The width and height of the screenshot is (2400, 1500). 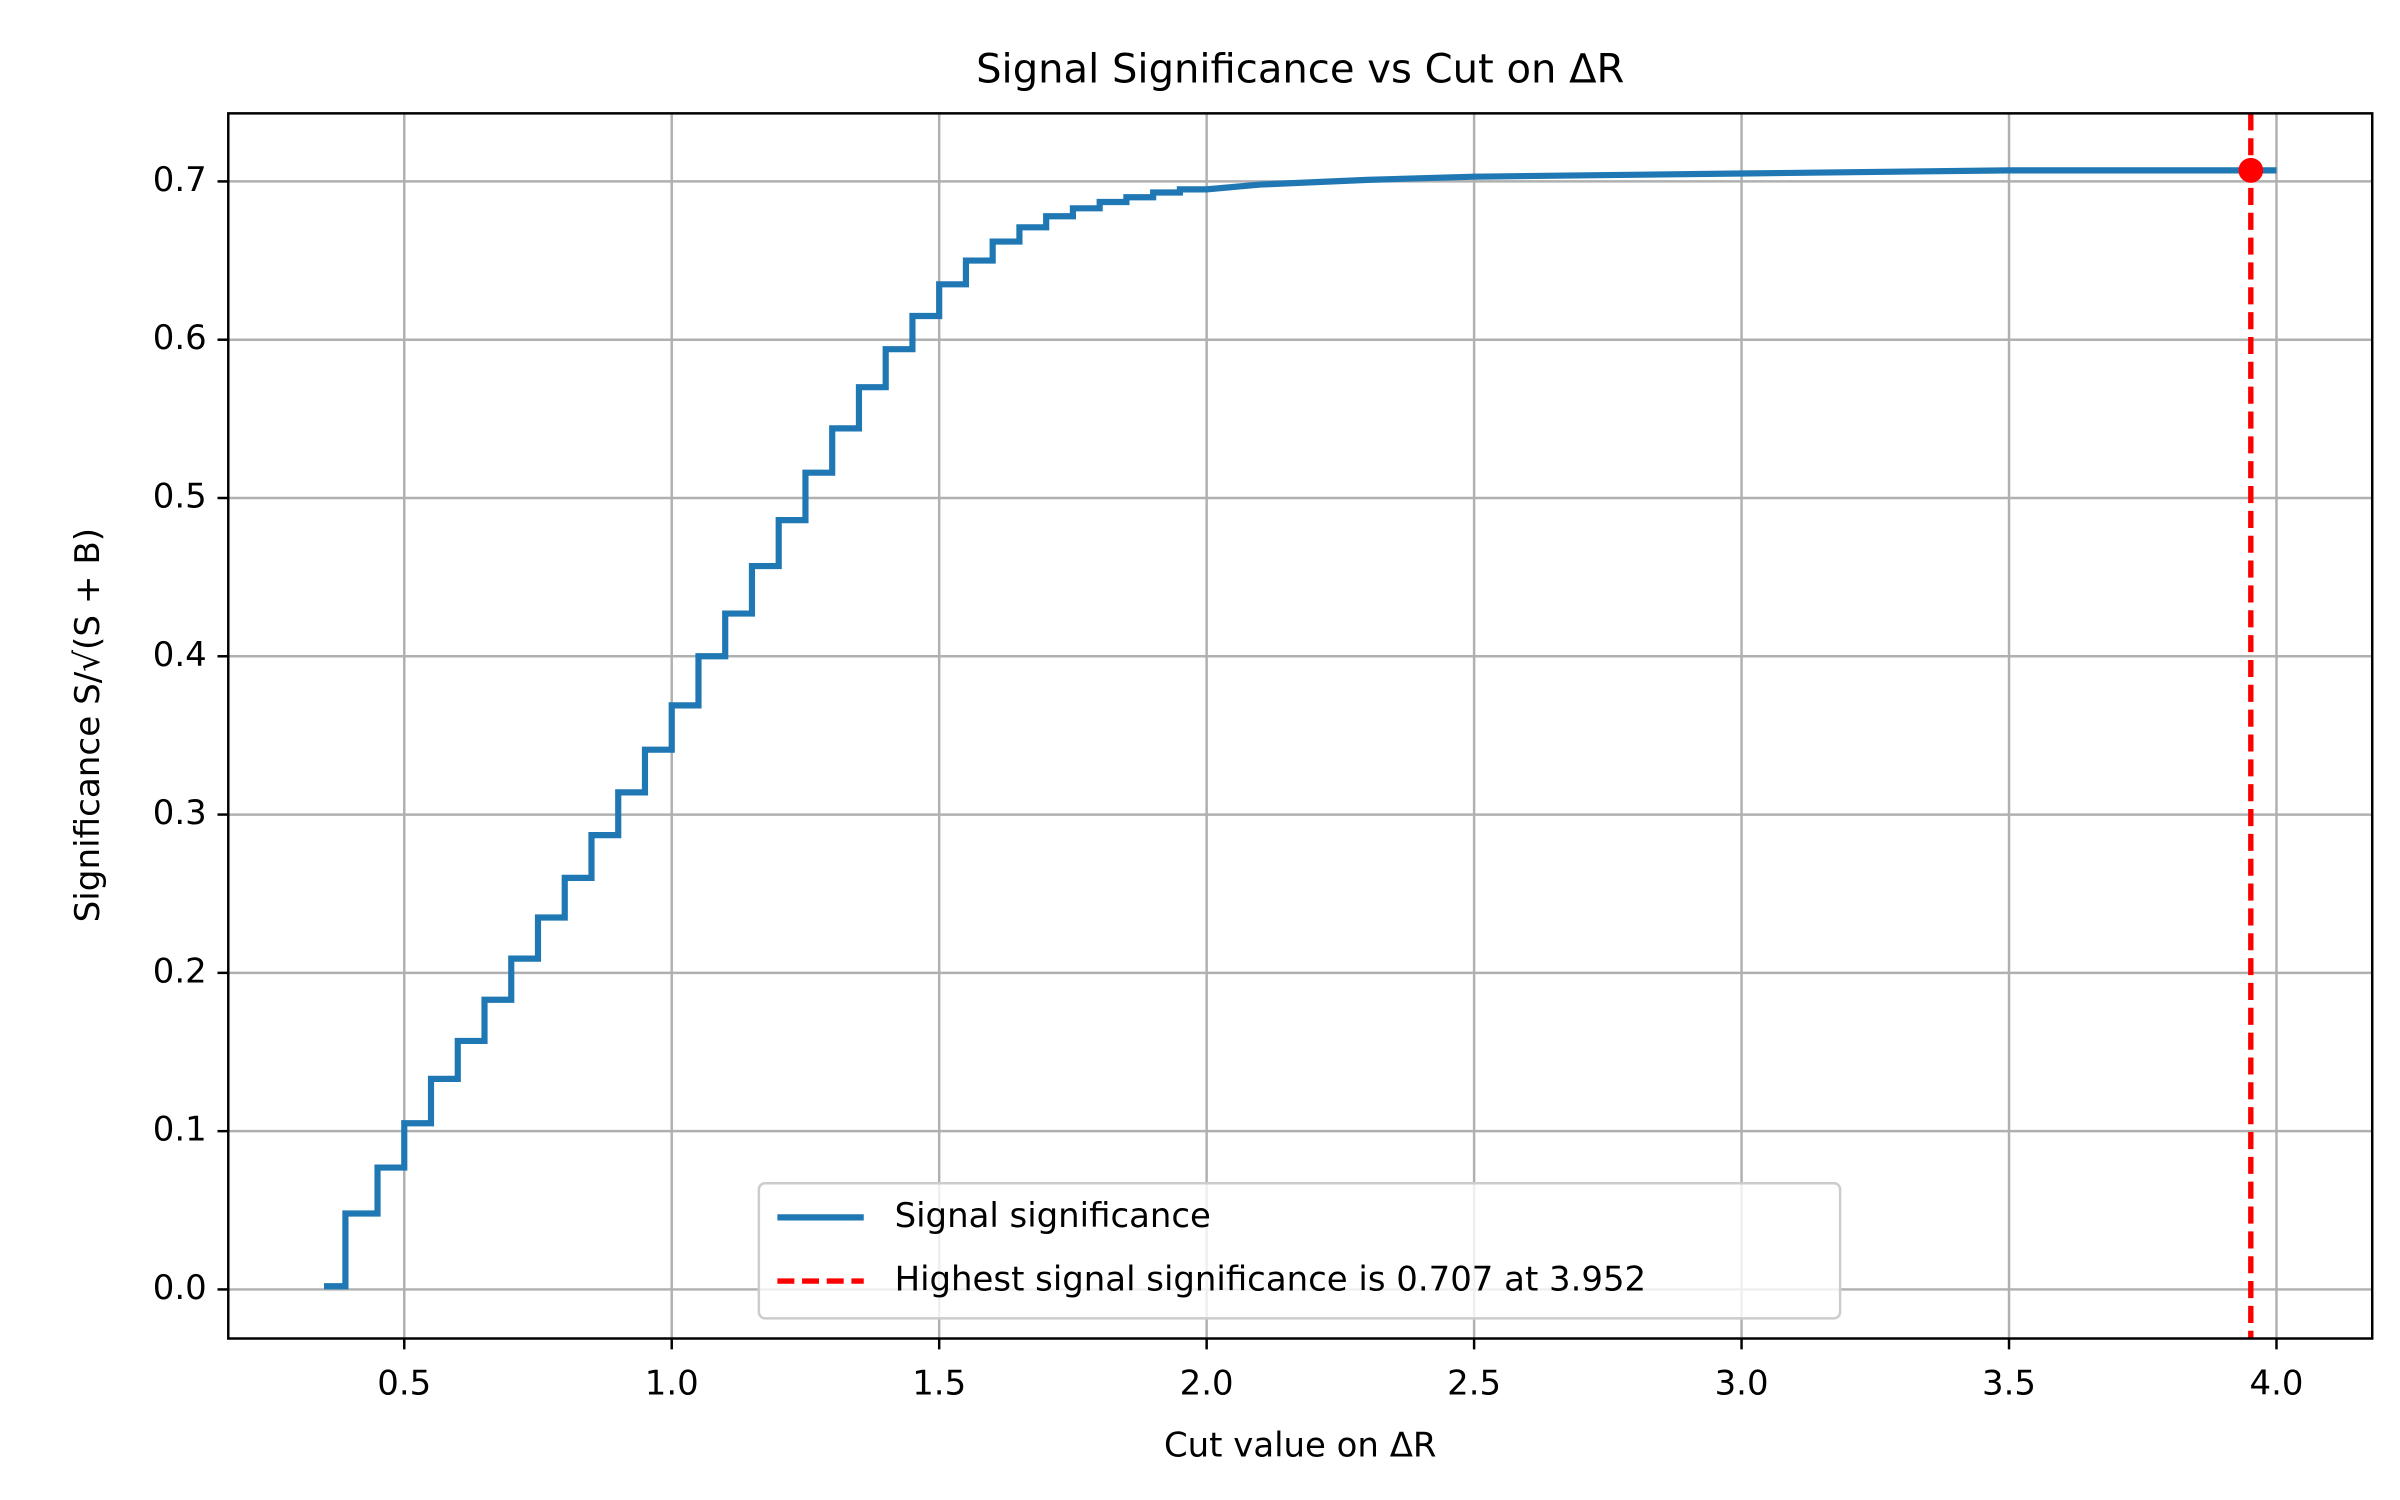 What do you see at coordinates (180, 338) in the screenshot?
I see `y-tick-label: 0.6` at bounding box center [180, 338].